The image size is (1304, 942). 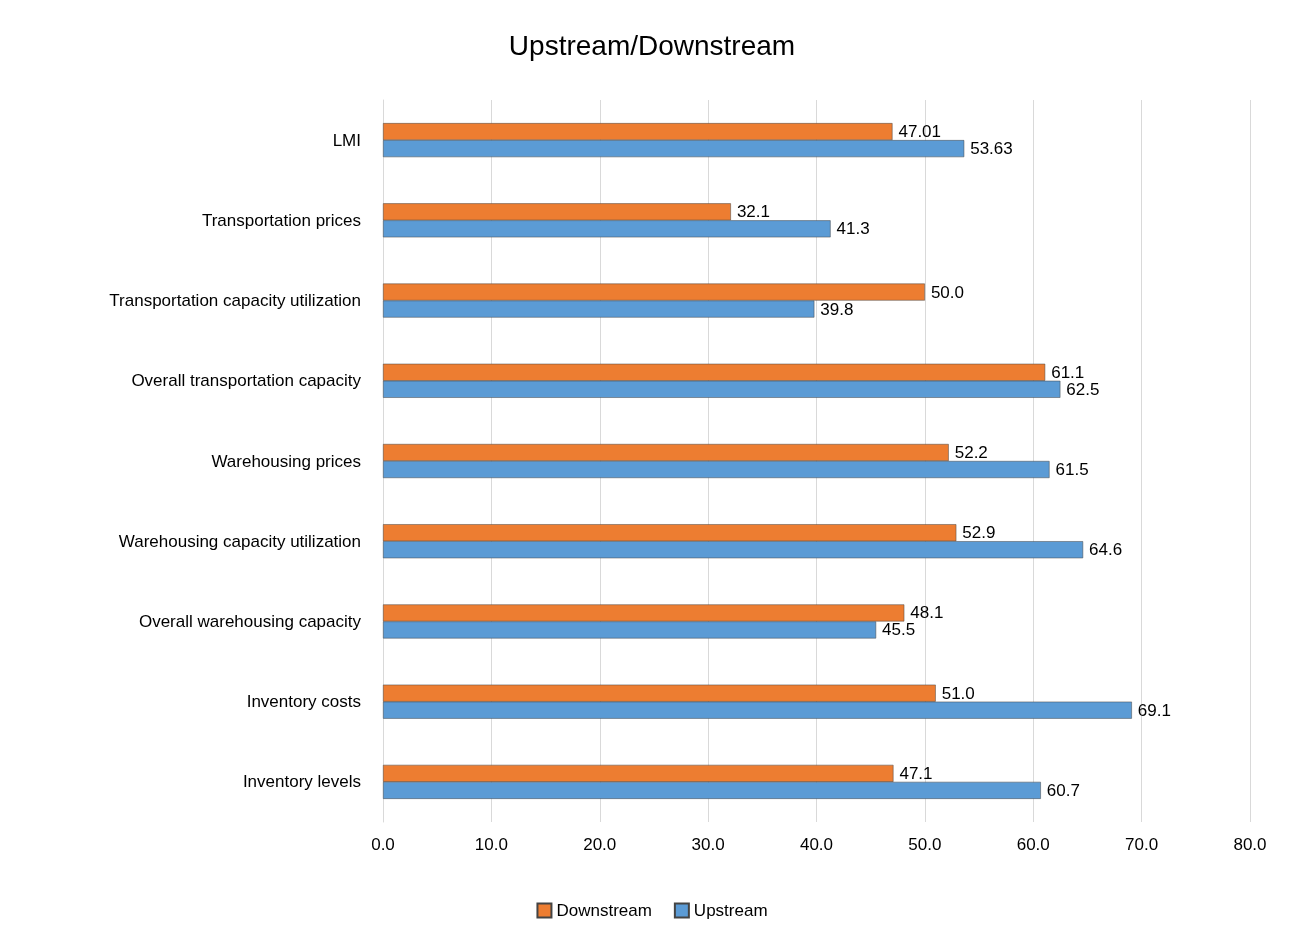 I want to click on data-label: 64.6, so click(x=1106, y=550).